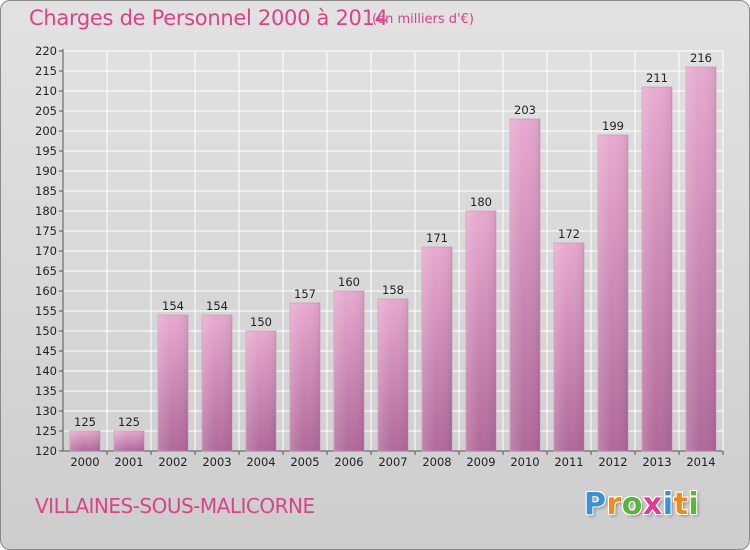 The height and width of the screenshot is (550, 750). I want to click on data-label: 211, so click(657, 78).